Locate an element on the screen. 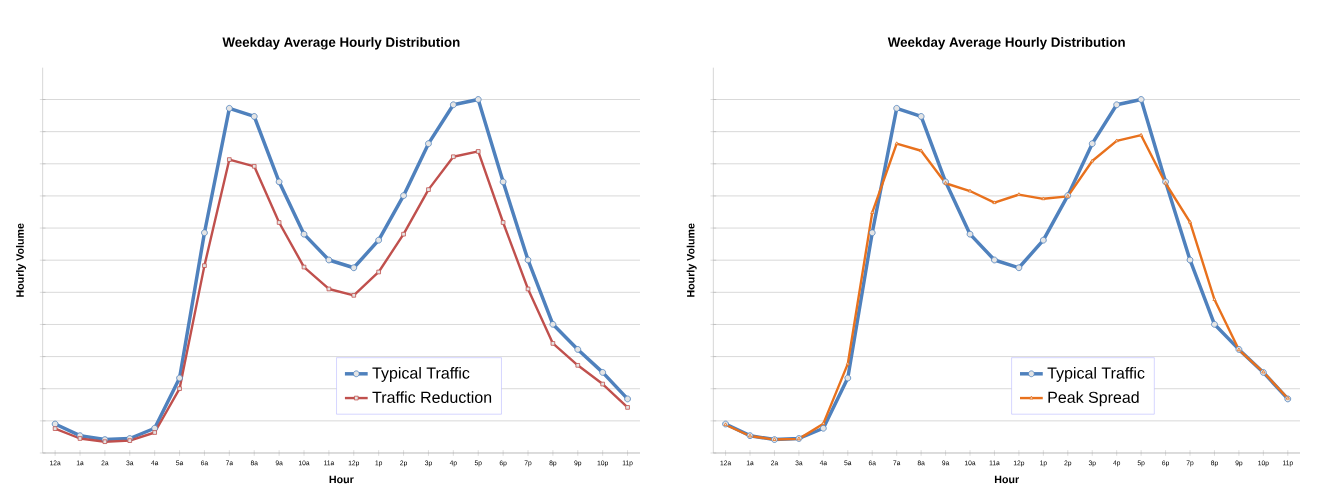  legend-label: Traffic Reduction is located at coordinates (432, 397).